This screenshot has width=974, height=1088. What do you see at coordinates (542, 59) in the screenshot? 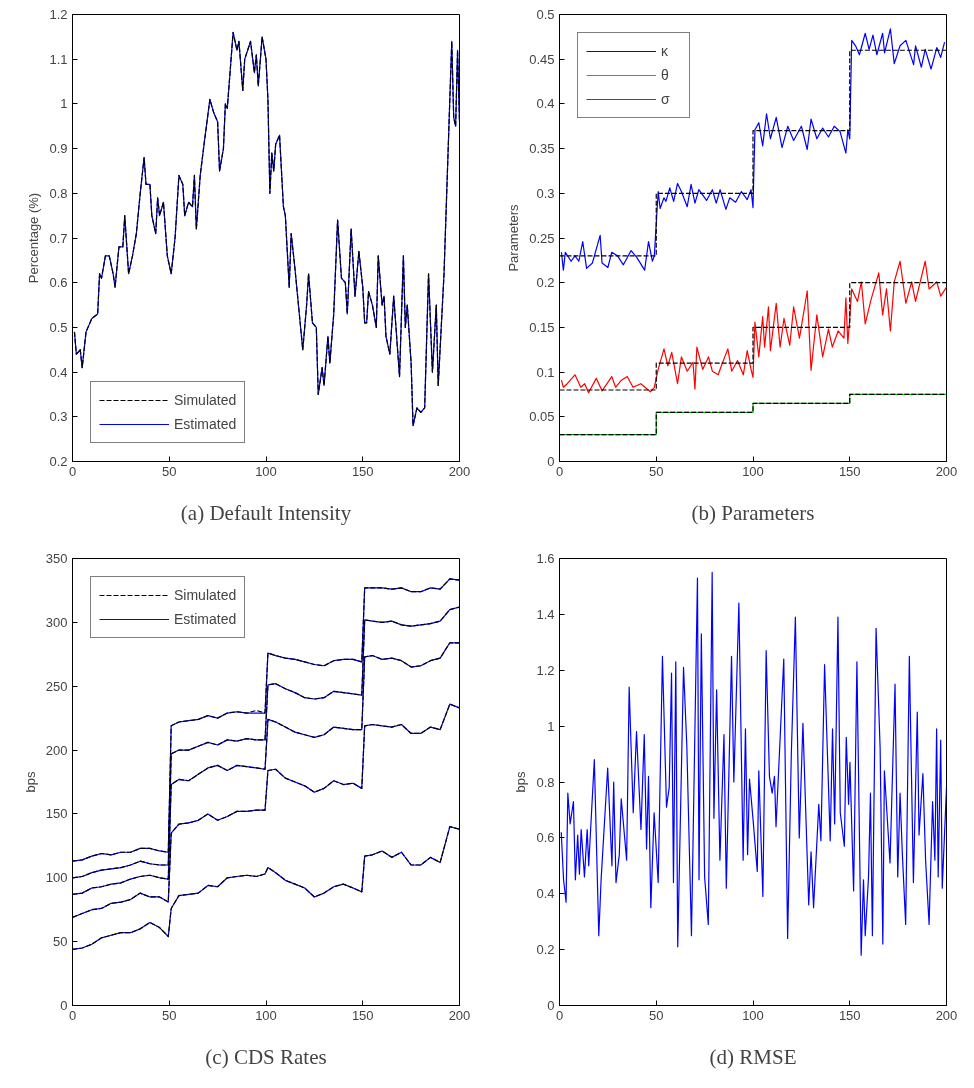
I see `y-tick-label: 0.45` at bounding box center [542, 59].